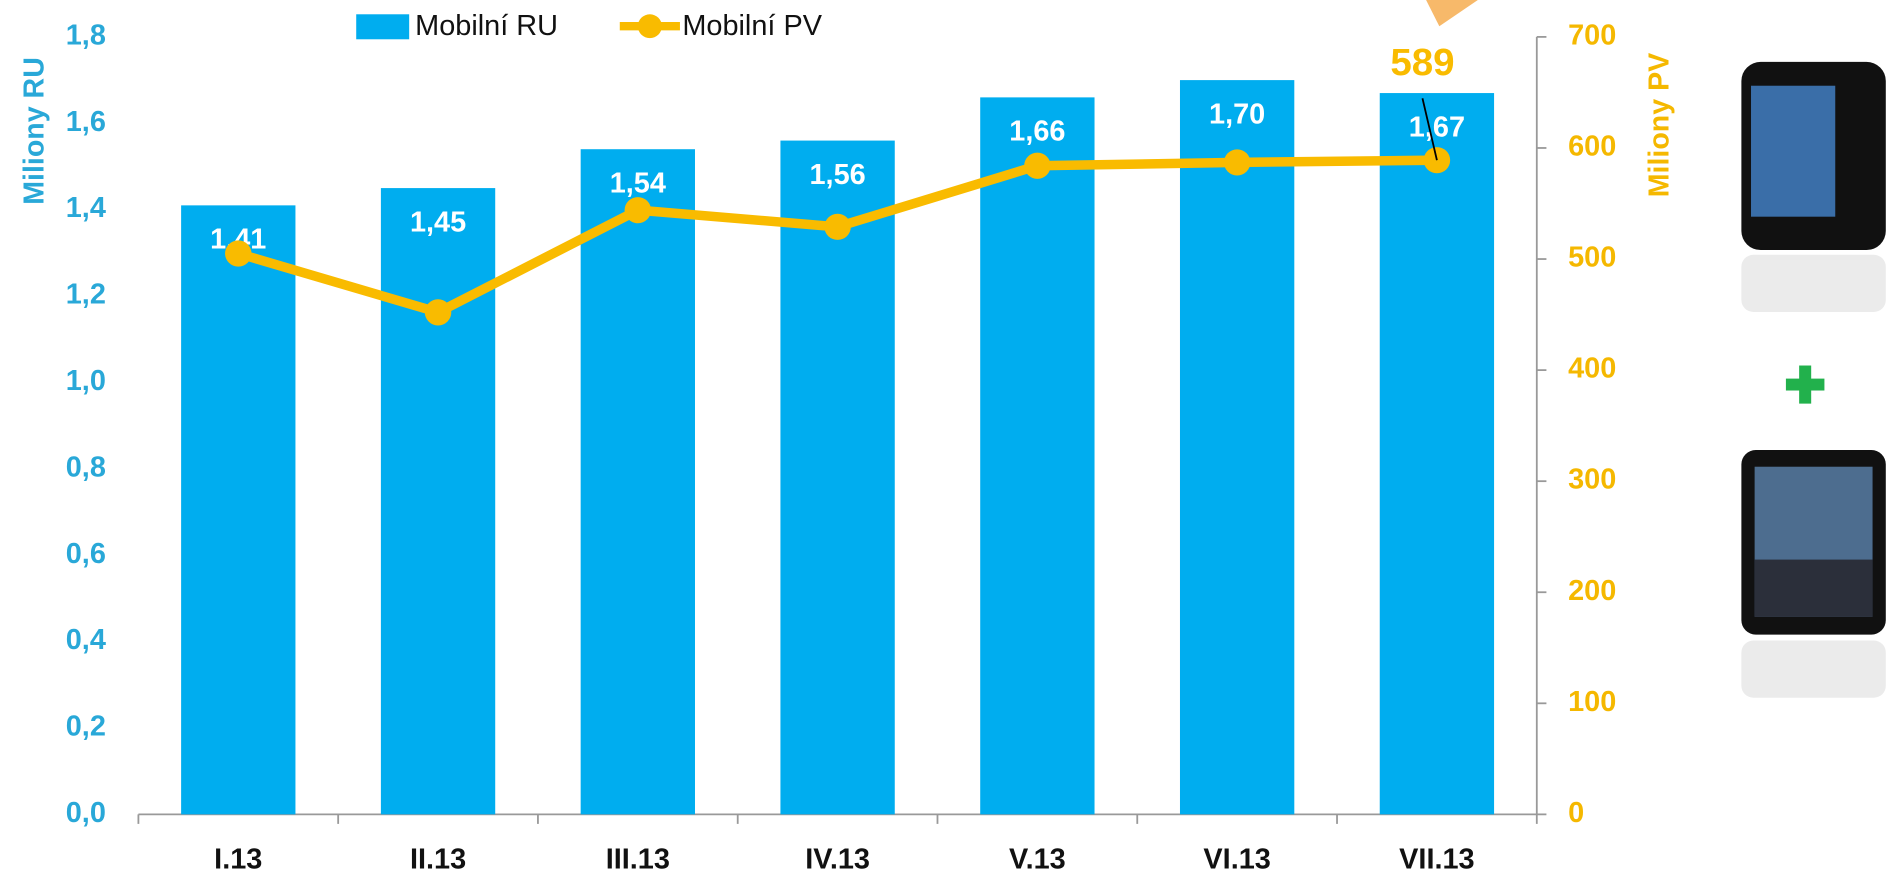  What do you see at coordinates (1659, 125) in the screenshot?
I see `y2-axis-title: Miliony PV` at bounding box center [1659, 125].